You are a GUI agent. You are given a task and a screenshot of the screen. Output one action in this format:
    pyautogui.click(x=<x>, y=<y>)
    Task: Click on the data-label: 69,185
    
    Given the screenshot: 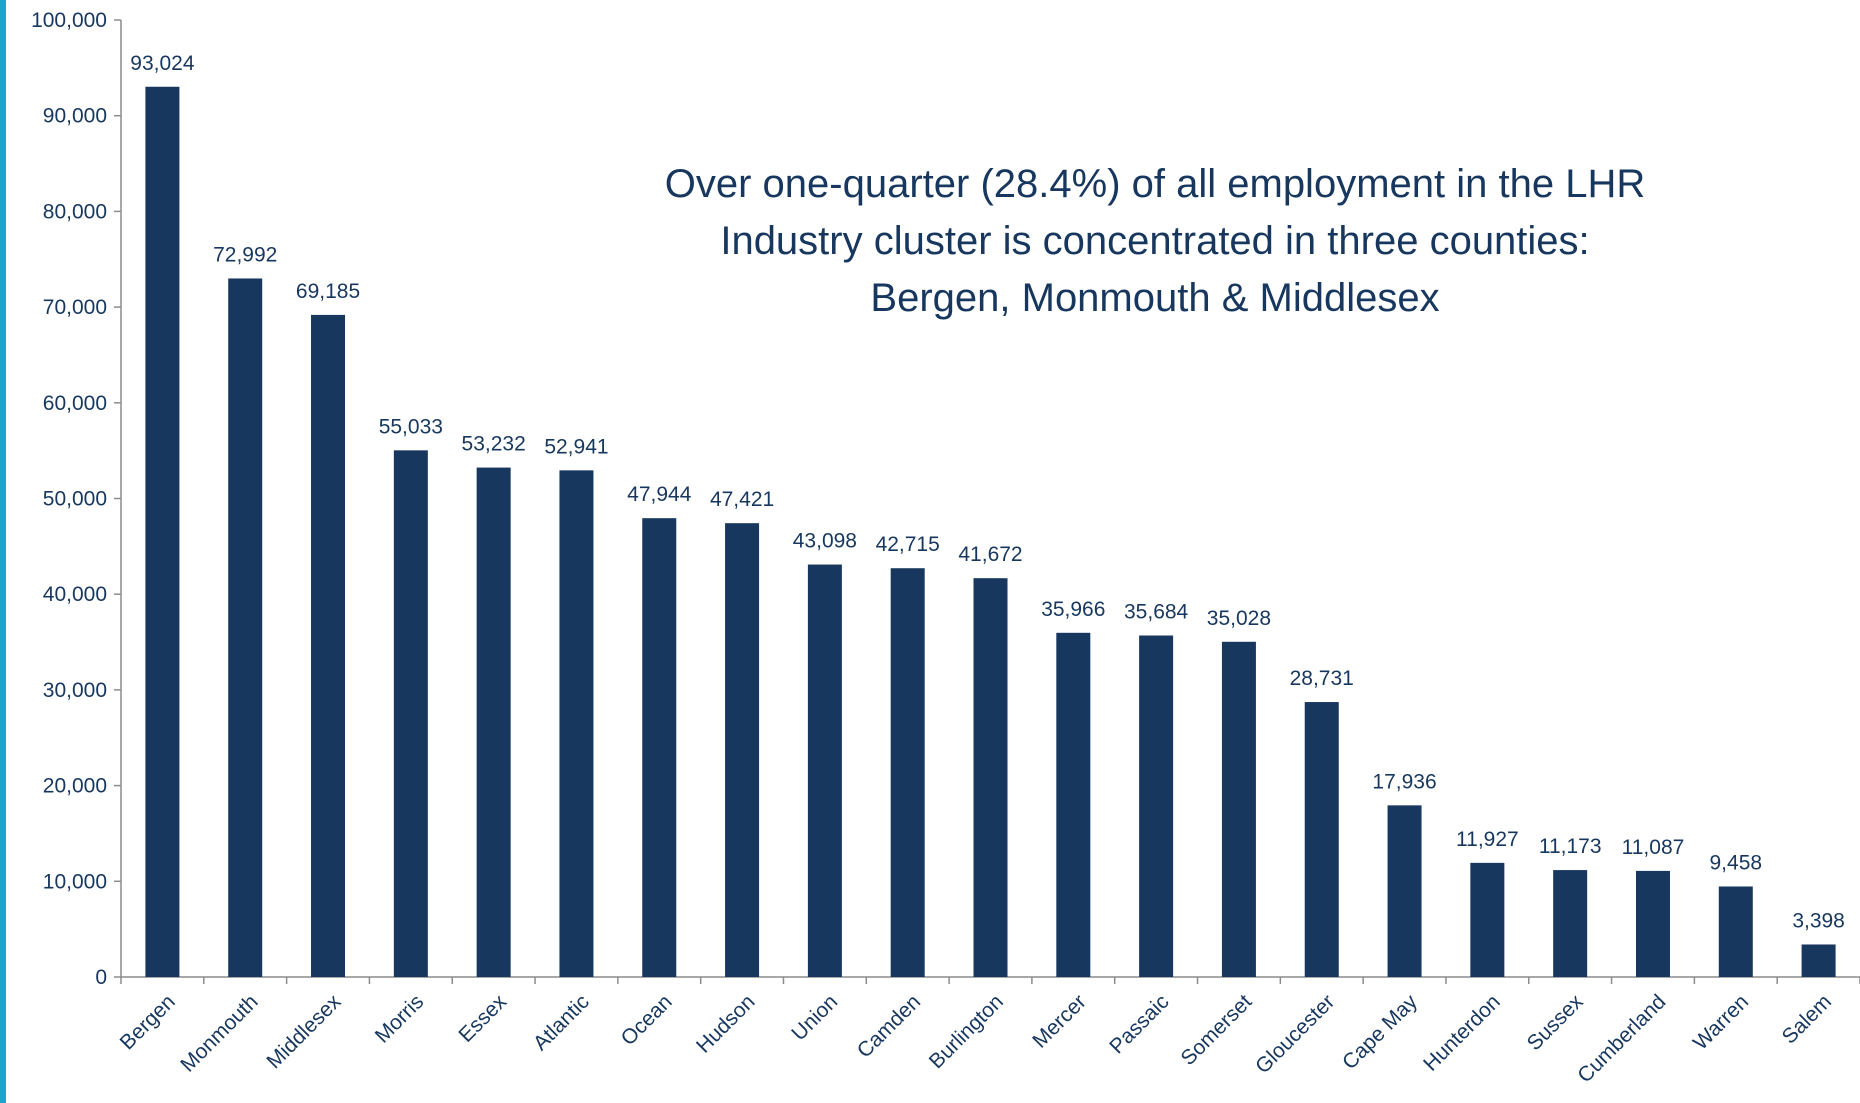 What is the action you would take?
    pyautogui.click(x=328, y=291)
    